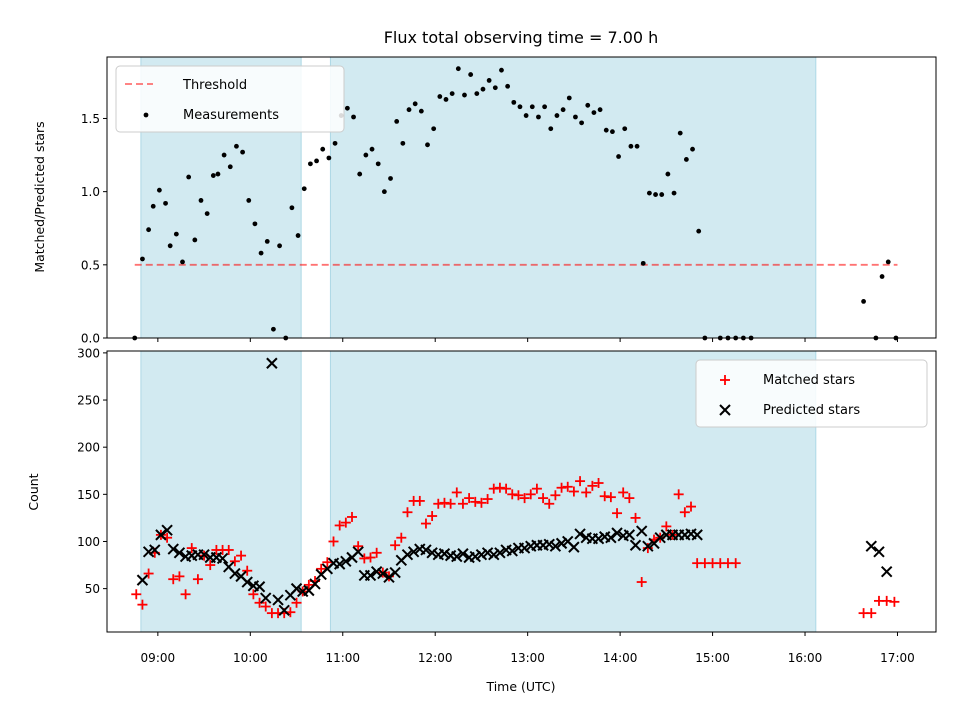 The width and height of the screenshot is (960, 720). I want to click on legend-predicted-swatch, so click(725, 410).